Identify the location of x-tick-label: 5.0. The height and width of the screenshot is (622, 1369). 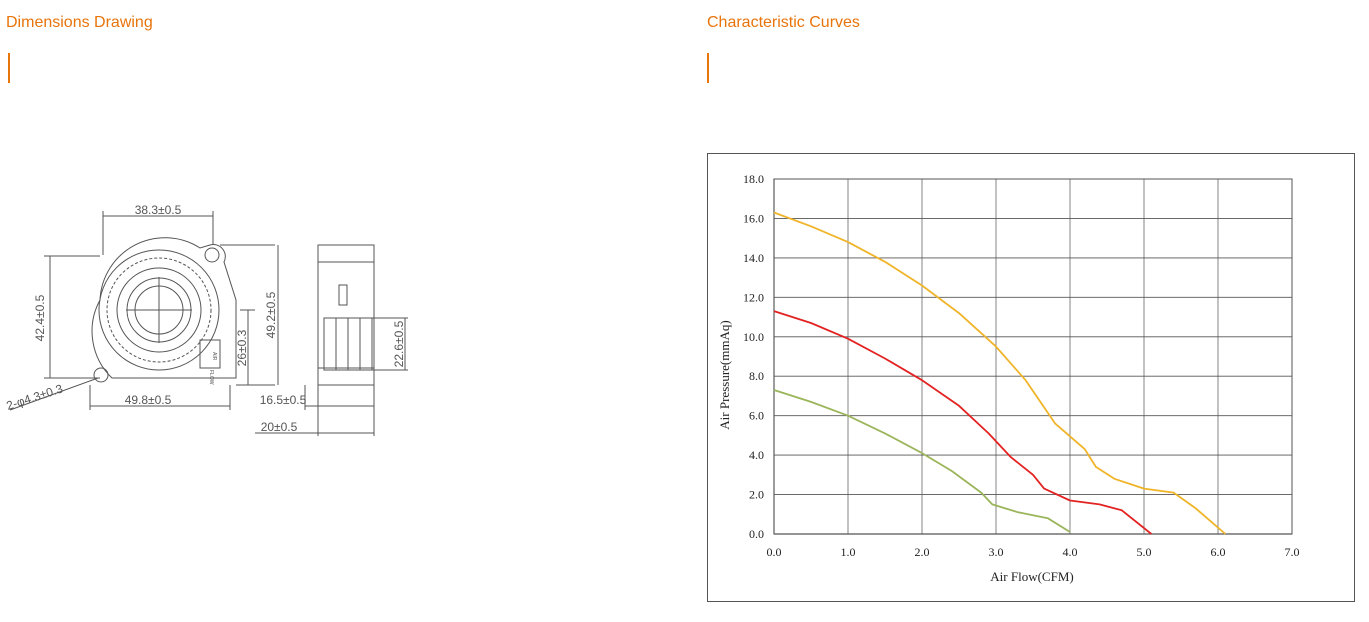
(1144, 552).